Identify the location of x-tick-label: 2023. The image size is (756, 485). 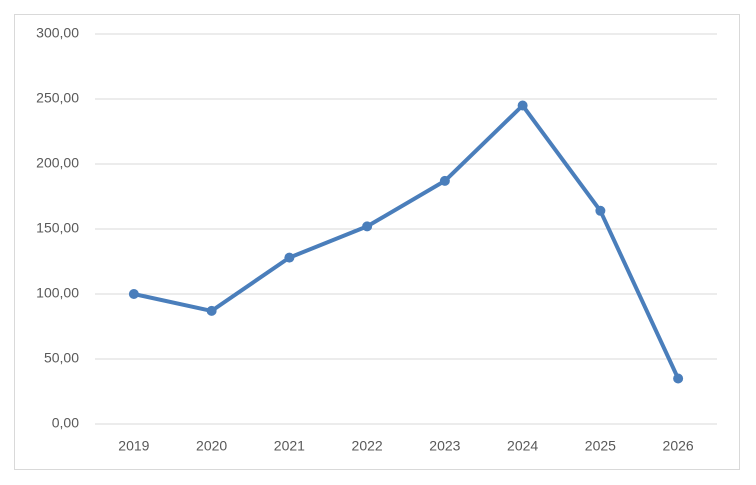
(444, 446).